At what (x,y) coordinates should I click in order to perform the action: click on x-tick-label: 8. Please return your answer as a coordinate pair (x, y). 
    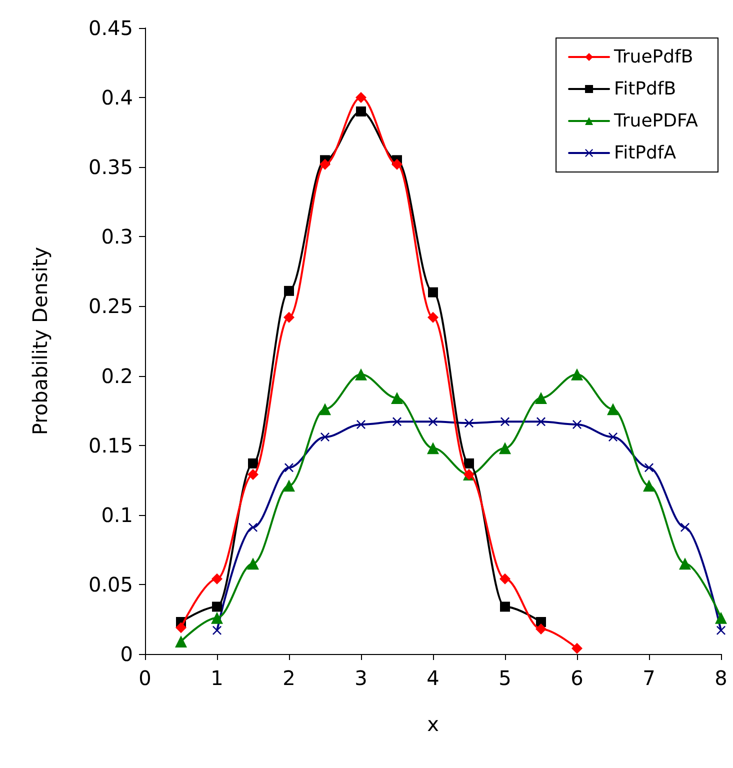
    Looking at the image, I should click on (721, 678).